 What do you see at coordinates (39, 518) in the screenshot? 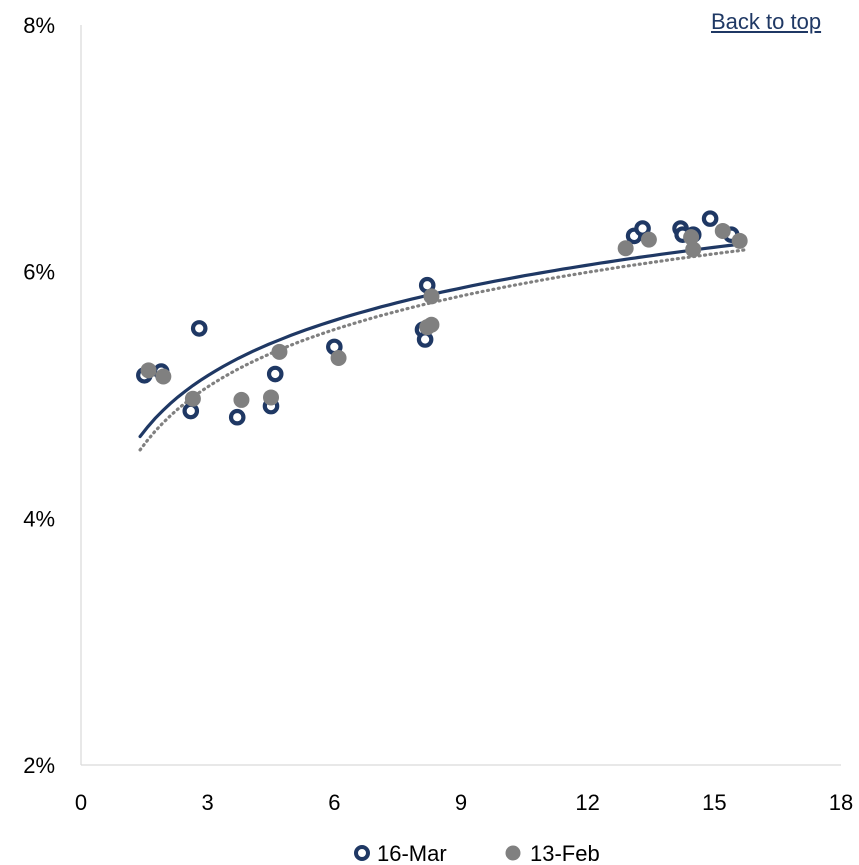
I see `y-tick-label: 4%` at bounding box center [39, 518].